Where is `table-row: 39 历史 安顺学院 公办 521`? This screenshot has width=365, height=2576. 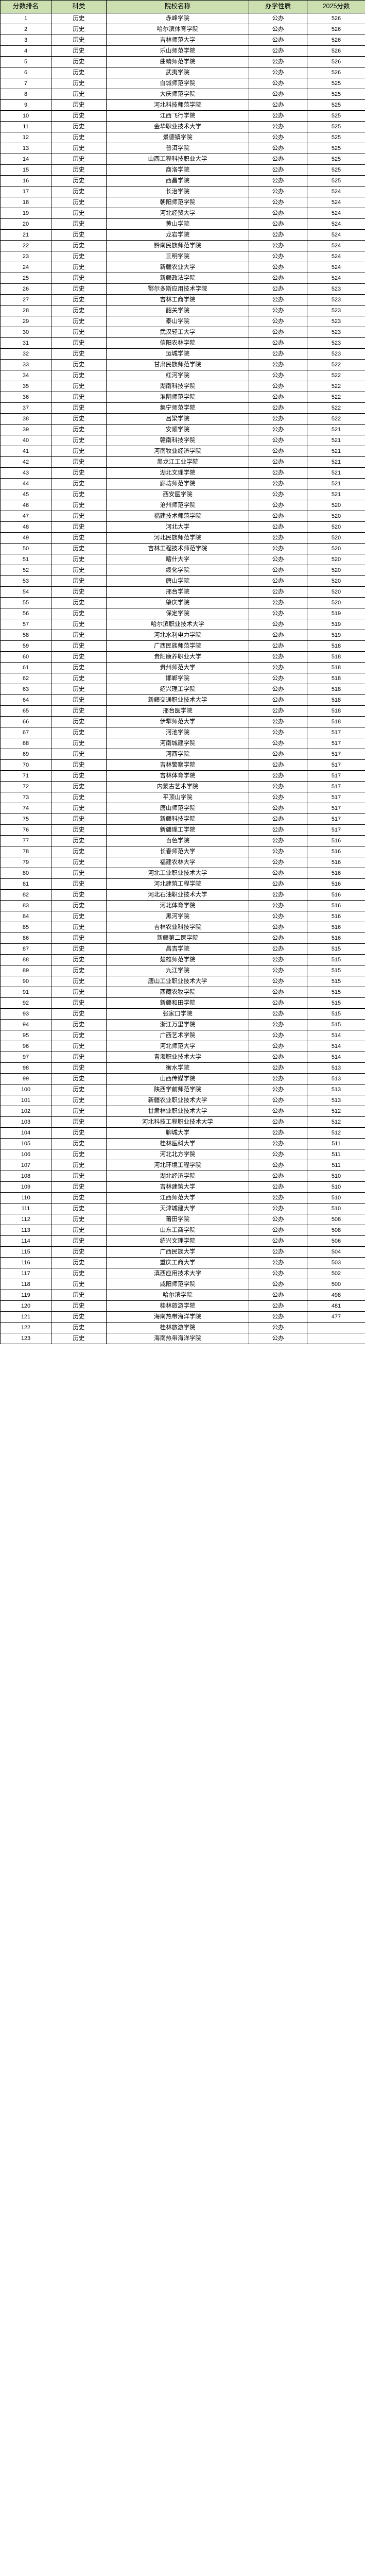 table-row: 39 历史 安顺学院 公办 521 is located at coordinates (182, 429).